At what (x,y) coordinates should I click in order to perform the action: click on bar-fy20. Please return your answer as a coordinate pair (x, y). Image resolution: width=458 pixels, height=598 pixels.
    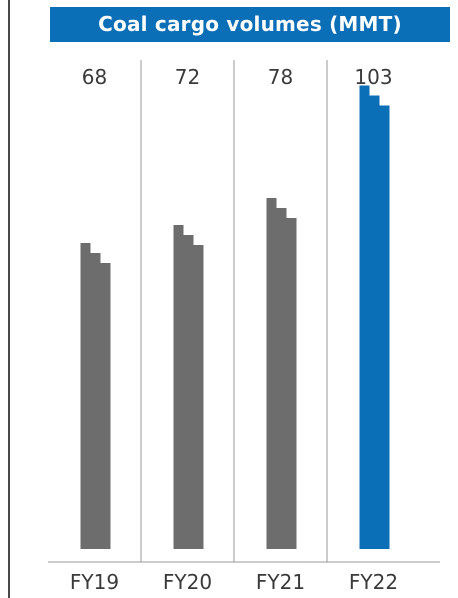
    Looking at the image, I should click on (188, 387).